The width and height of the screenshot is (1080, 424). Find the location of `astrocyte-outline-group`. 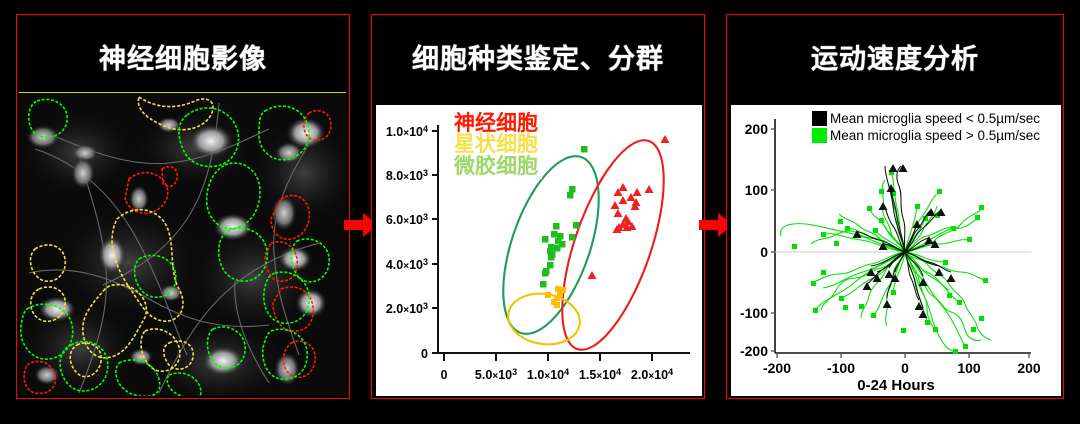

astrocyte-outline-group is located at coordinates (121, 236).